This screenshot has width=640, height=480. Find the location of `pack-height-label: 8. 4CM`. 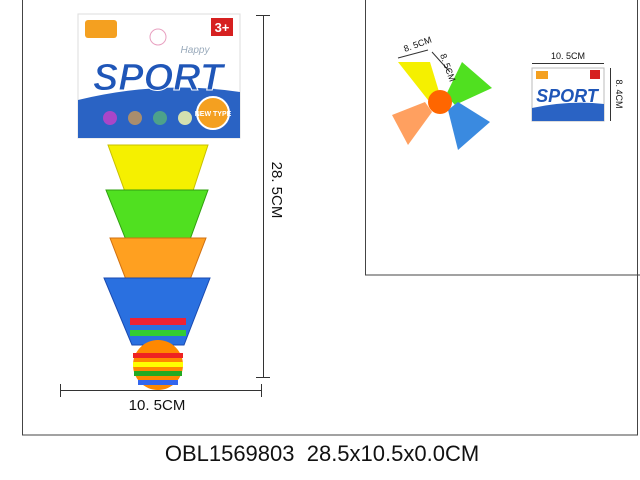

pack-height-label: 8. 4CM is located at coordinates (619, 93).